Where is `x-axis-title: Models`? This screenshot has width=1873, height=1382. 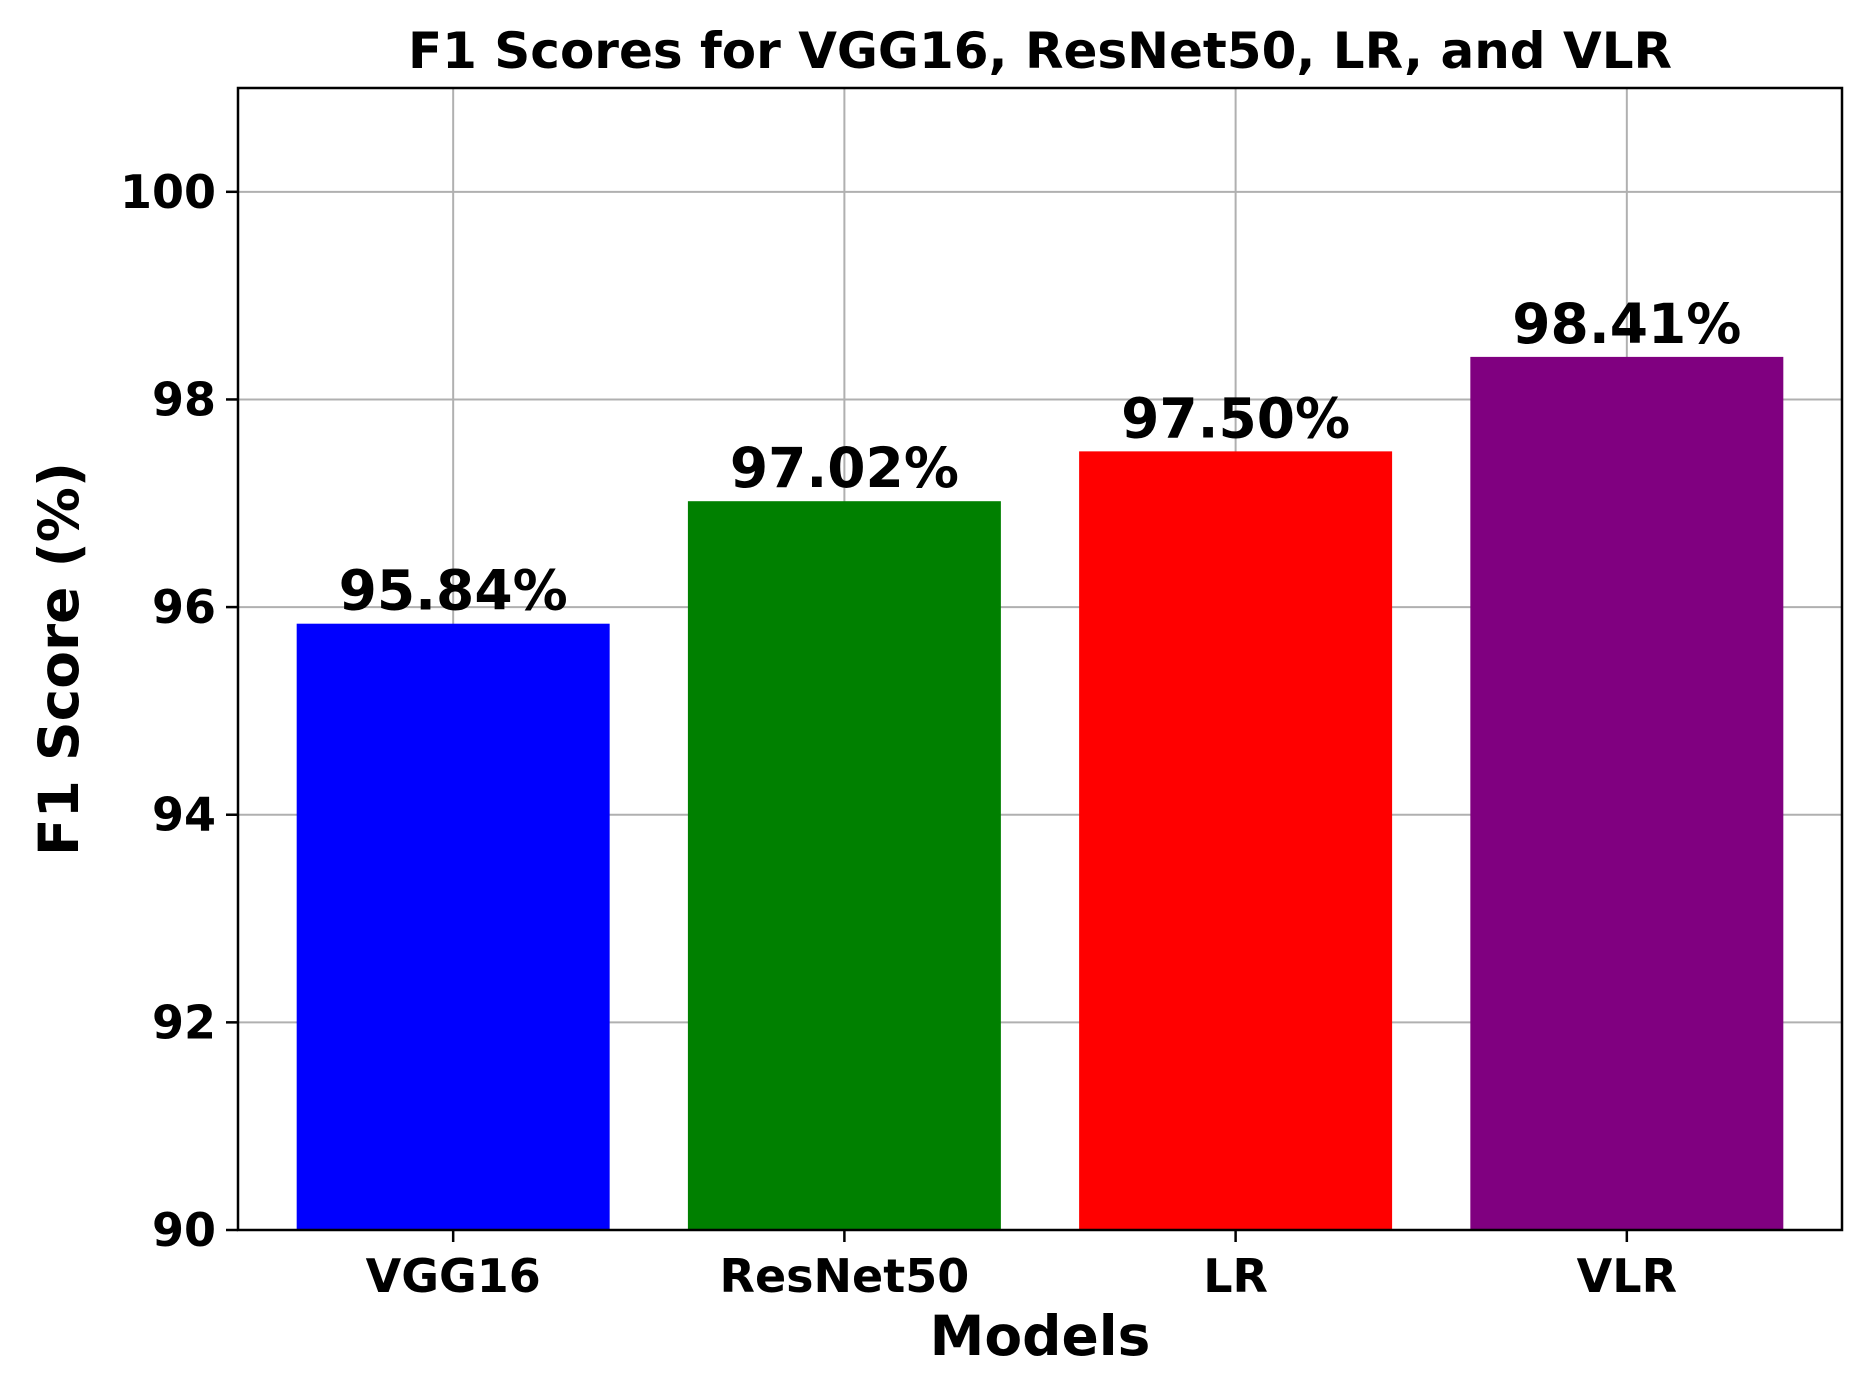
x-axis-title: Models is located at coordinates (1040, 1336).